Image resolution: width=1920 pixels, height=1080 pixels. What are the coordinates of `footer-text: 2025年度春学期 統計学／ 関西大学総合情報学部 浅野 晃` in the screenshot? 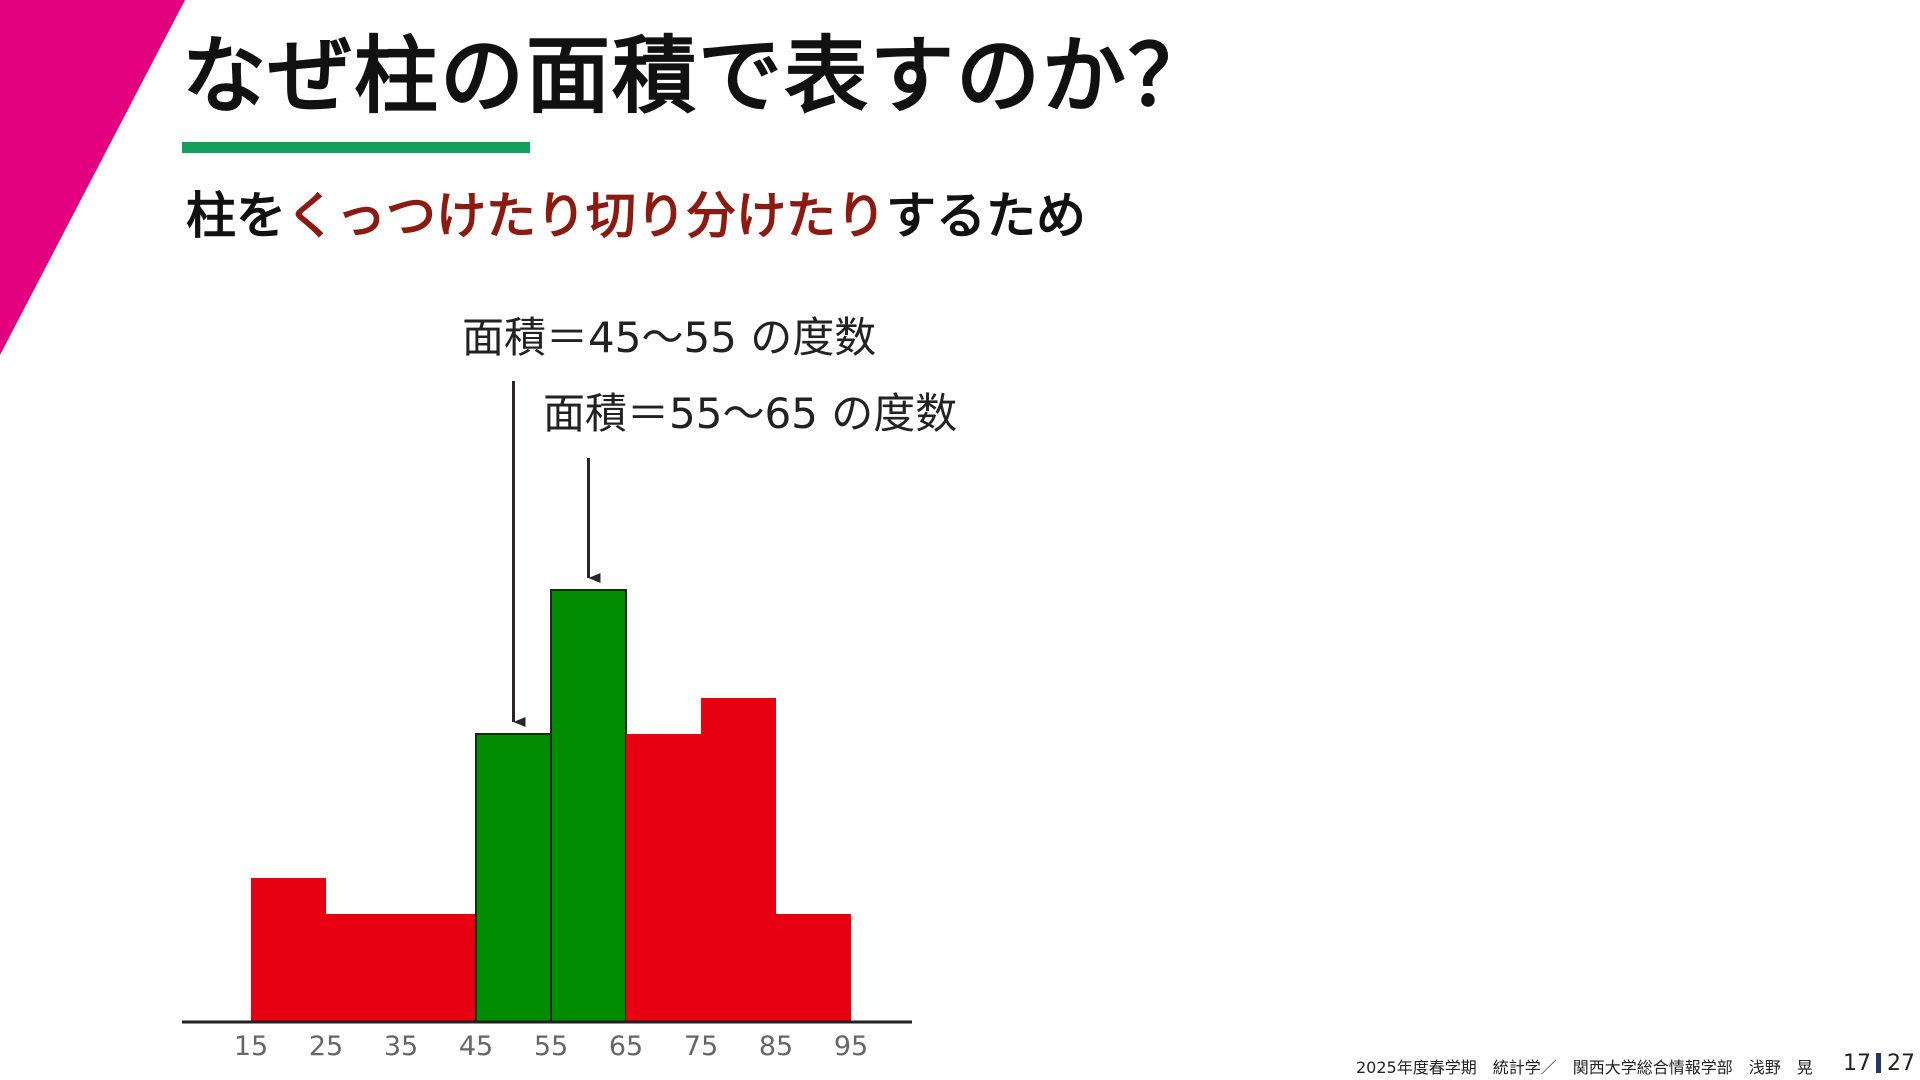 It's located at (1584, 1067).